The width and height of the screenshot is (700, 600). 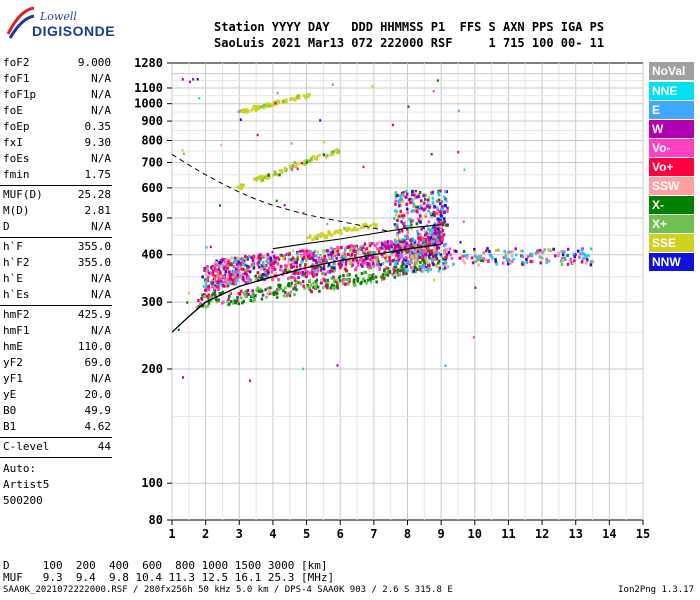 I want to click on x-tick-label: 12, so click(x=542, y=534).